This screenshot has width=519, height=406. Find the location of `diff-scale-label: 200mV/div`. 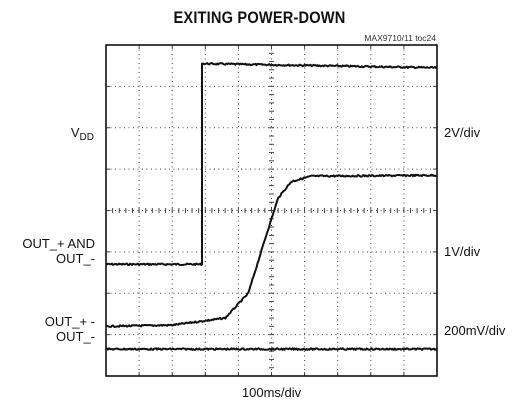

diff-scale-label: 200mV/div is located at coordinates (475, 330).